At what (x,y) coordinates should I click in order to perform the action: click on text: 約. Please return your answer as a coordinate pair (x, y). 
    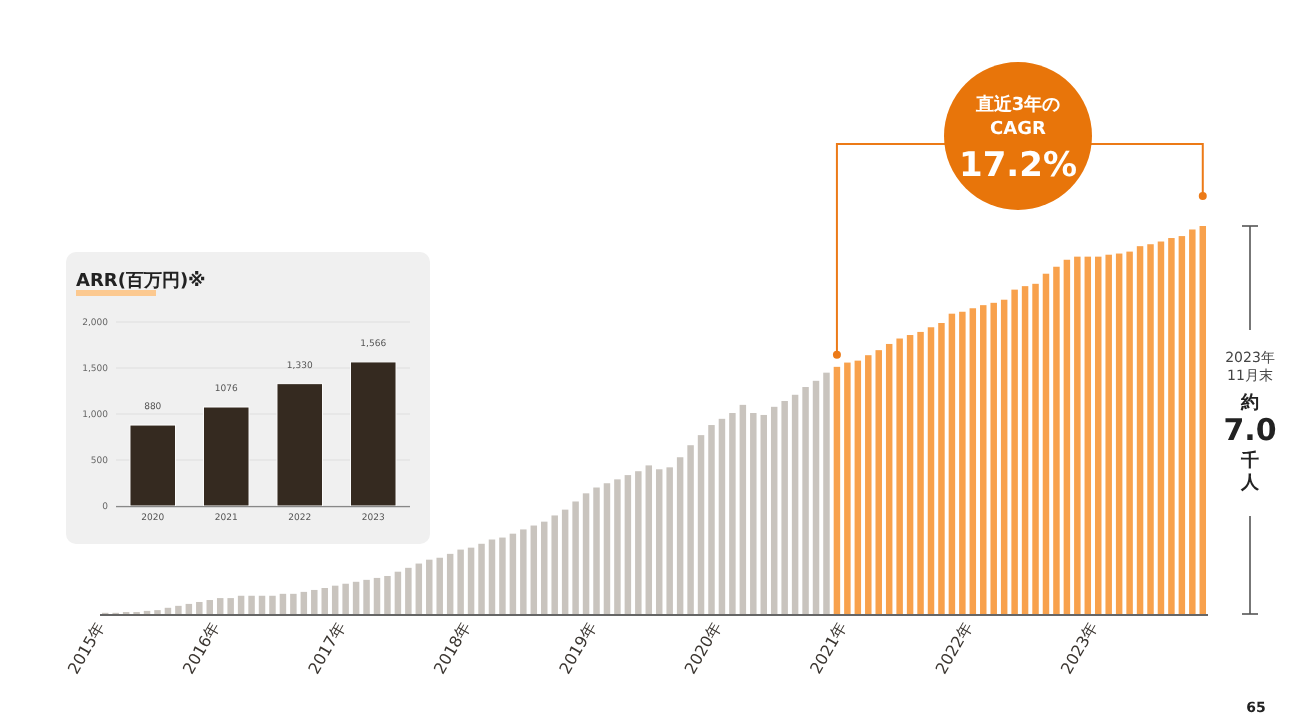
    Looking at the image, I should click on (1249, 403).